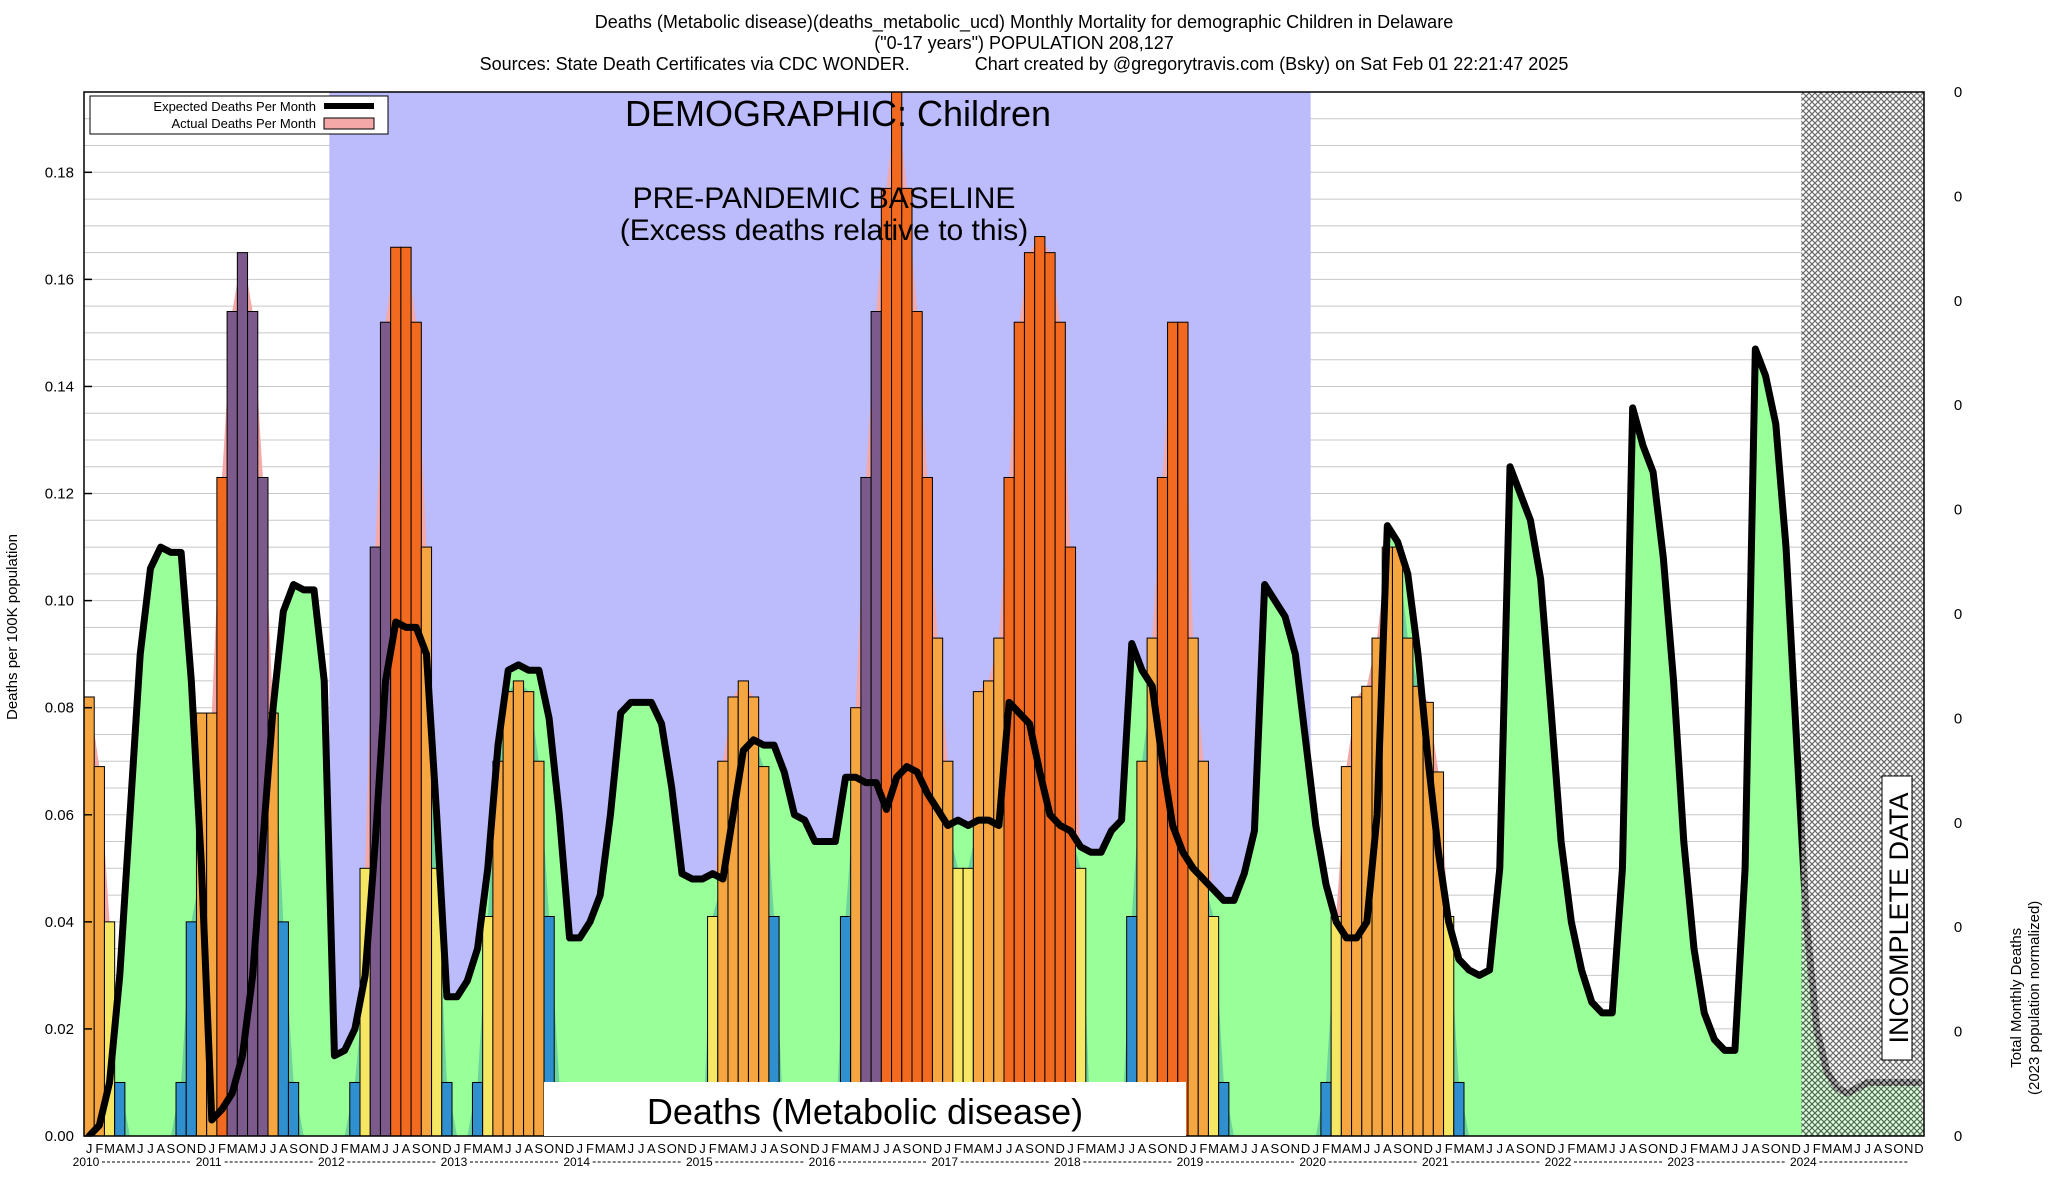 This screenshot has width=2048, height=1200. Describe the element at coordinates (59, 279) in the screenshot. I see `y-tick-label: 0.16` at that location.